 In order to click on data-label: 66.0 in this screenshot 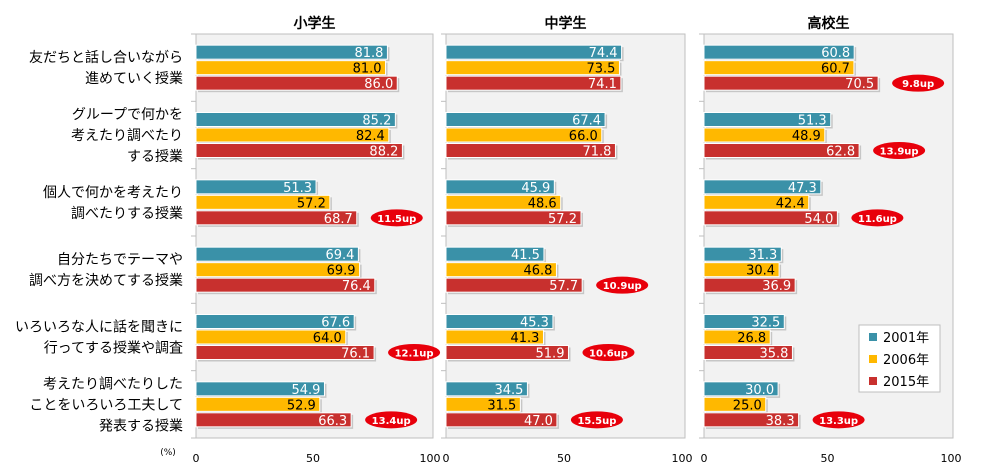, I will do `click(583, 136)`.